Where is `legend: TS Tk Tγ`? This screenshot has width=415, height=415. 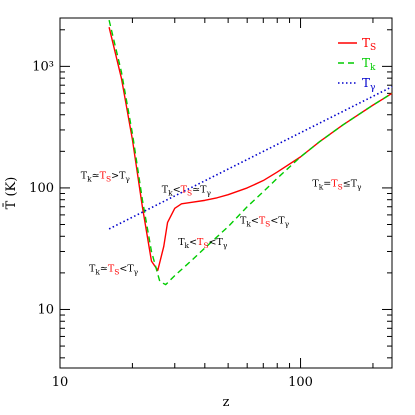
legend: TS Tk Tγ is located at coordinates (357, 64).